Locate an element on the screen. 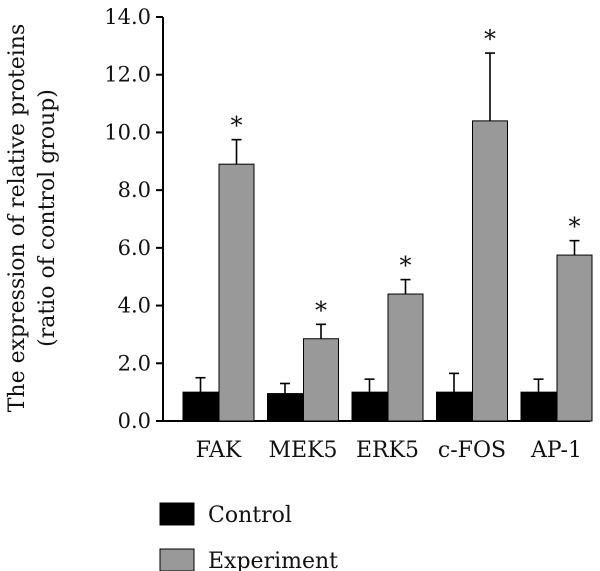  legend-label-control: Control is located at coordinates (250, 515).